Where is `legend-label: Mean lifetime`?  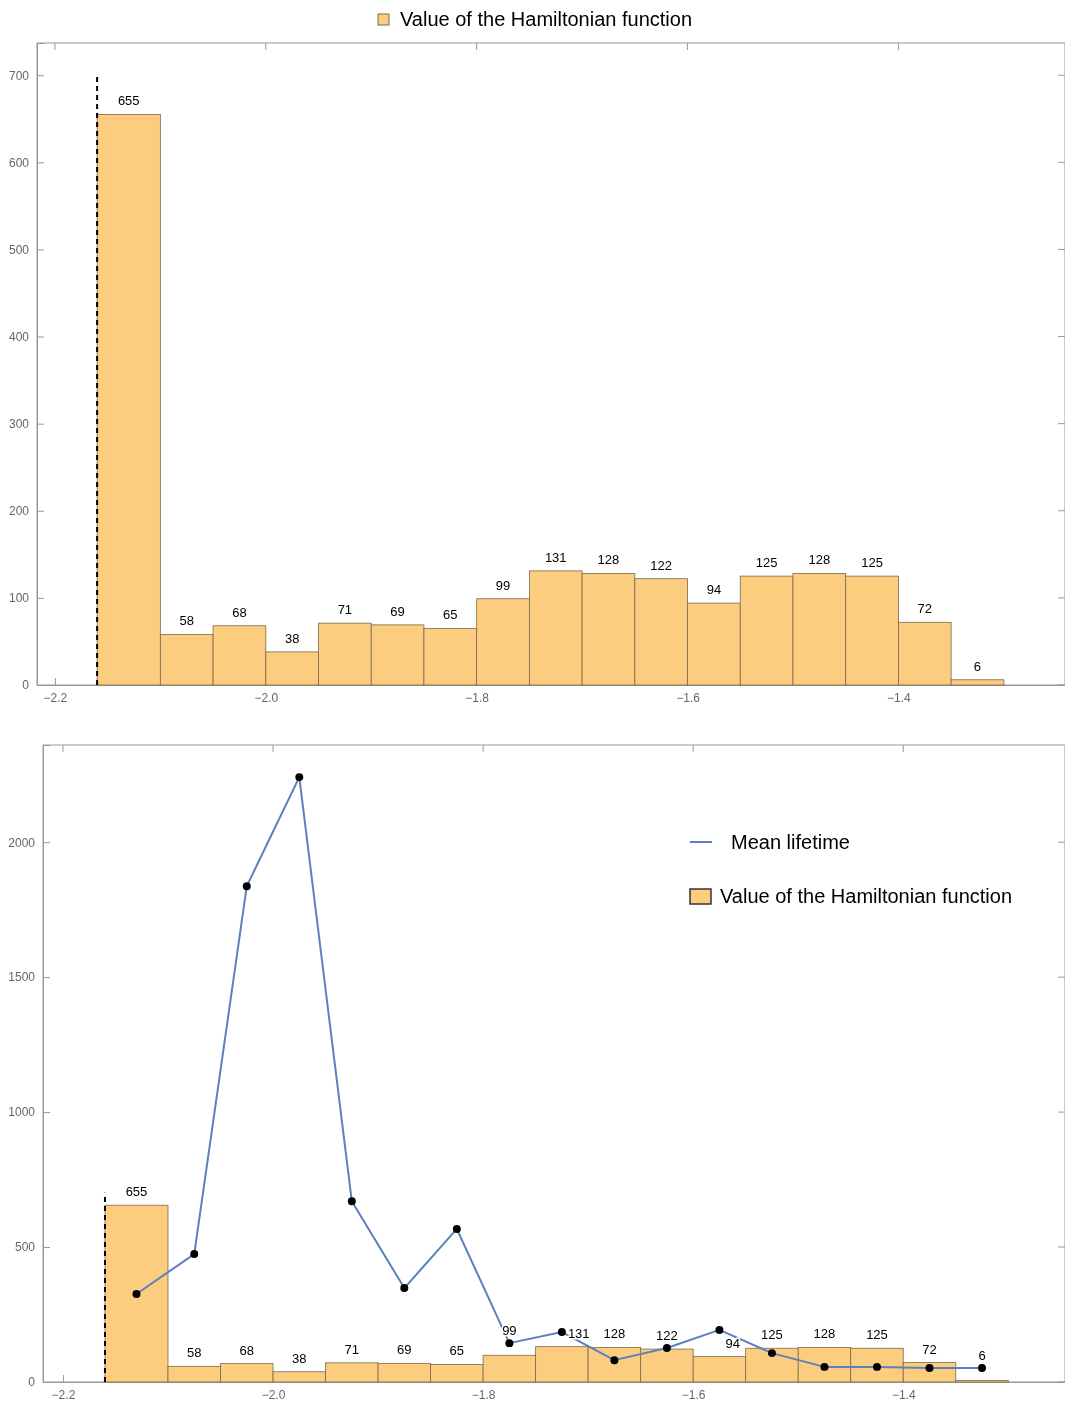
legend-label: Mean lifetime is located at coordinates (790, 842).